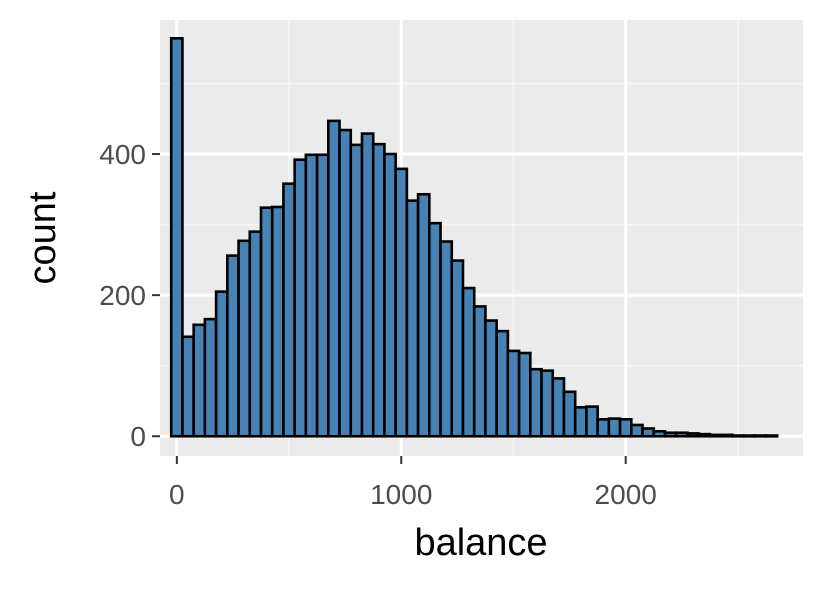 The height and width of the screenshot is (590, 826). I want to click on x-tick-label-0: 0, so click(177, 494).